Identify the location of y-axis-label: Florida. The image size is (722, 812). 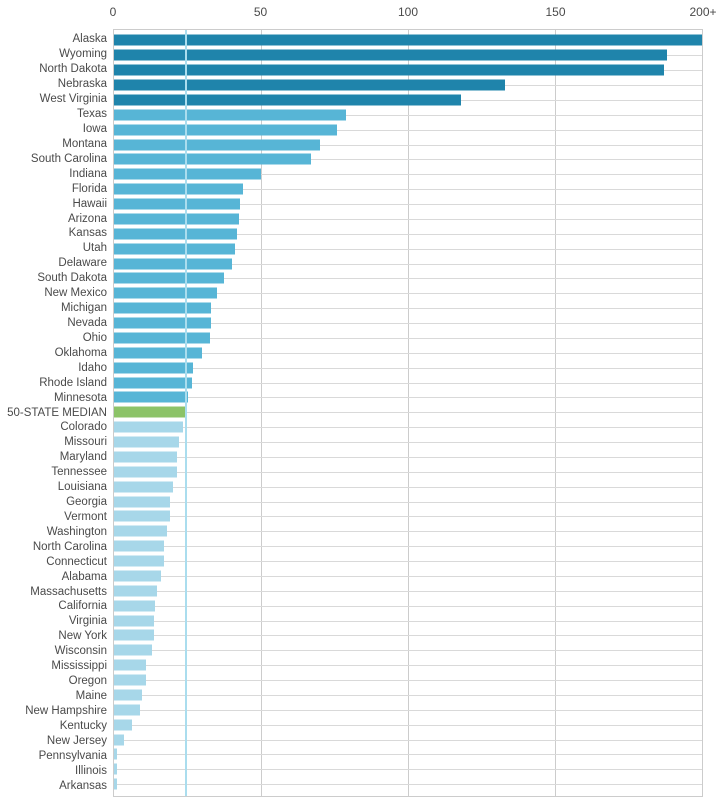
(89, 188).